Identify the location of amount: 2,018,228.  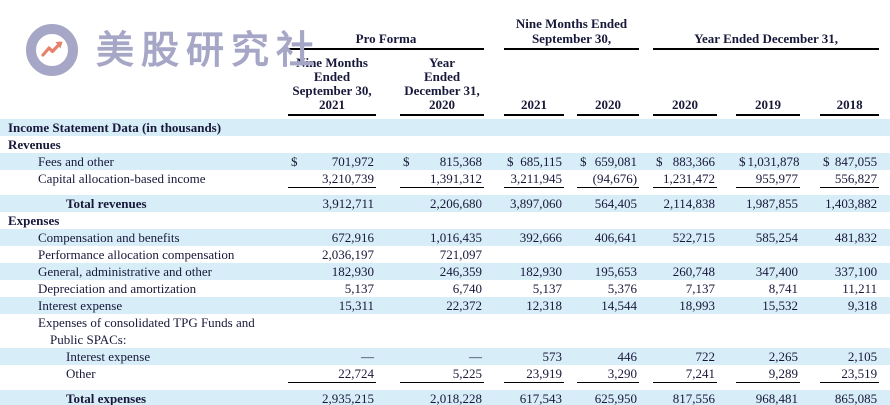
(456, 397).